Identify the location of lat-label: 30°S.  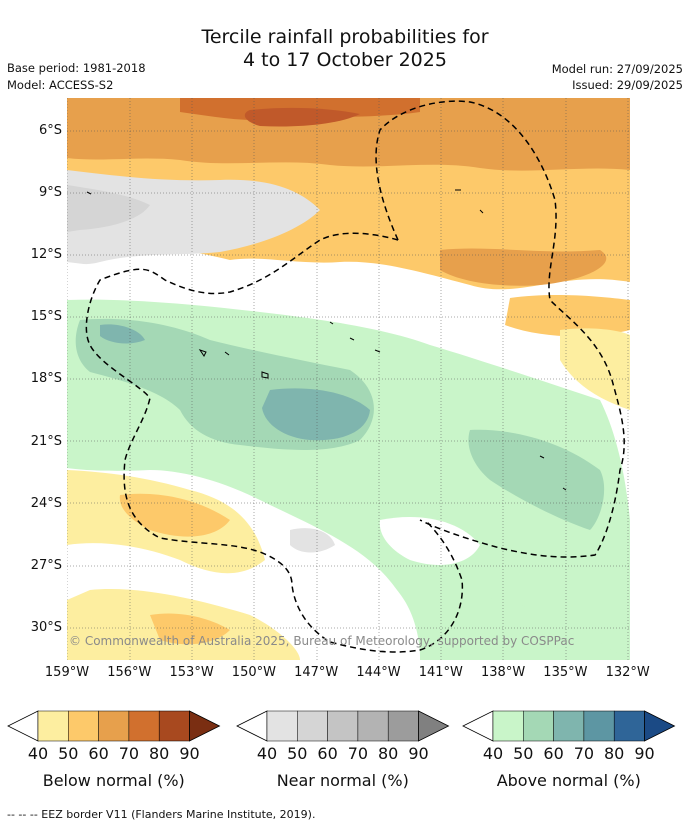
(46, 627).